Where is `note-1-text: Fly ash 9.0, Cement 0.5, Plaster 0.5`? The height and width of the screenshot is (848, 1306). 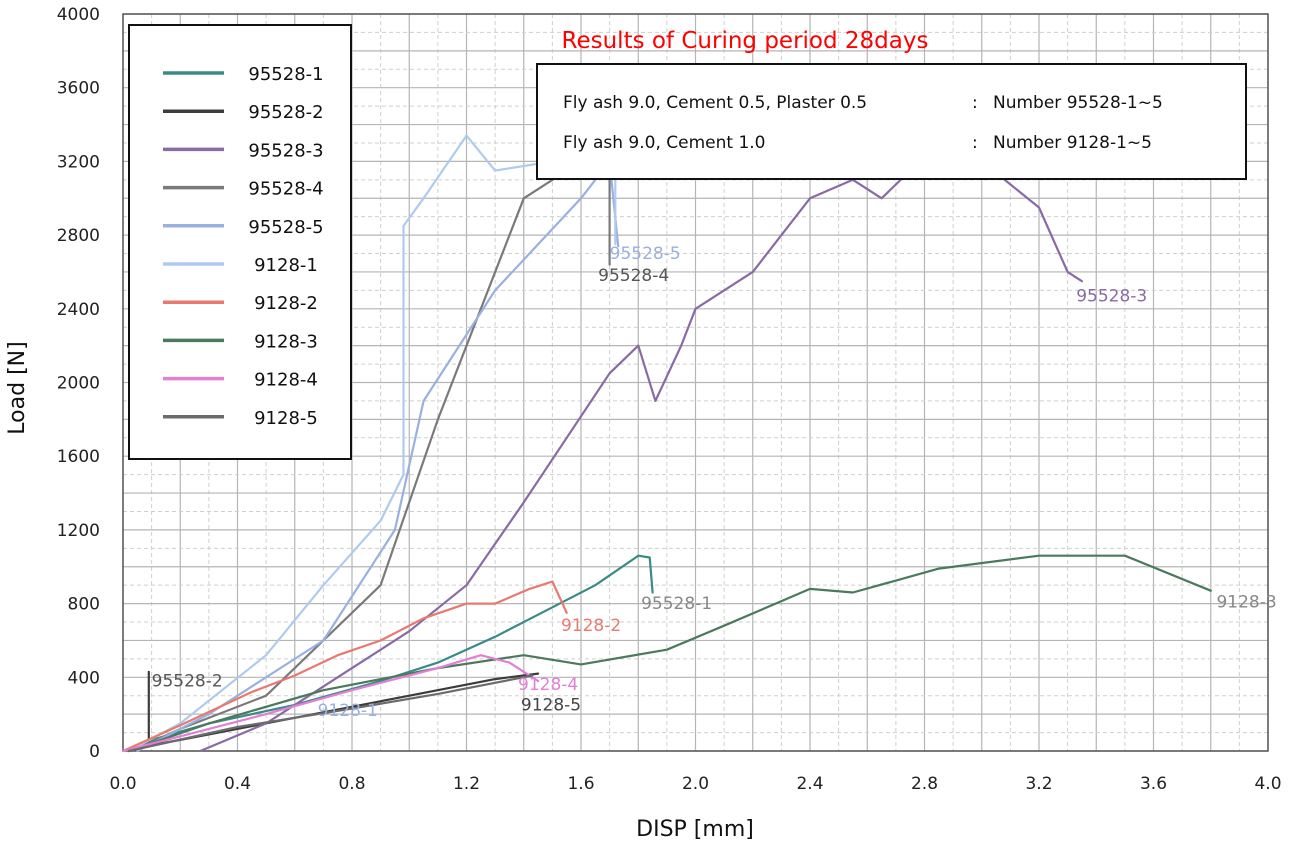 note-1-text: Fly ash 9.0, Cement 0.5, Plaster 0.5 is located at coordinates (715, 103).